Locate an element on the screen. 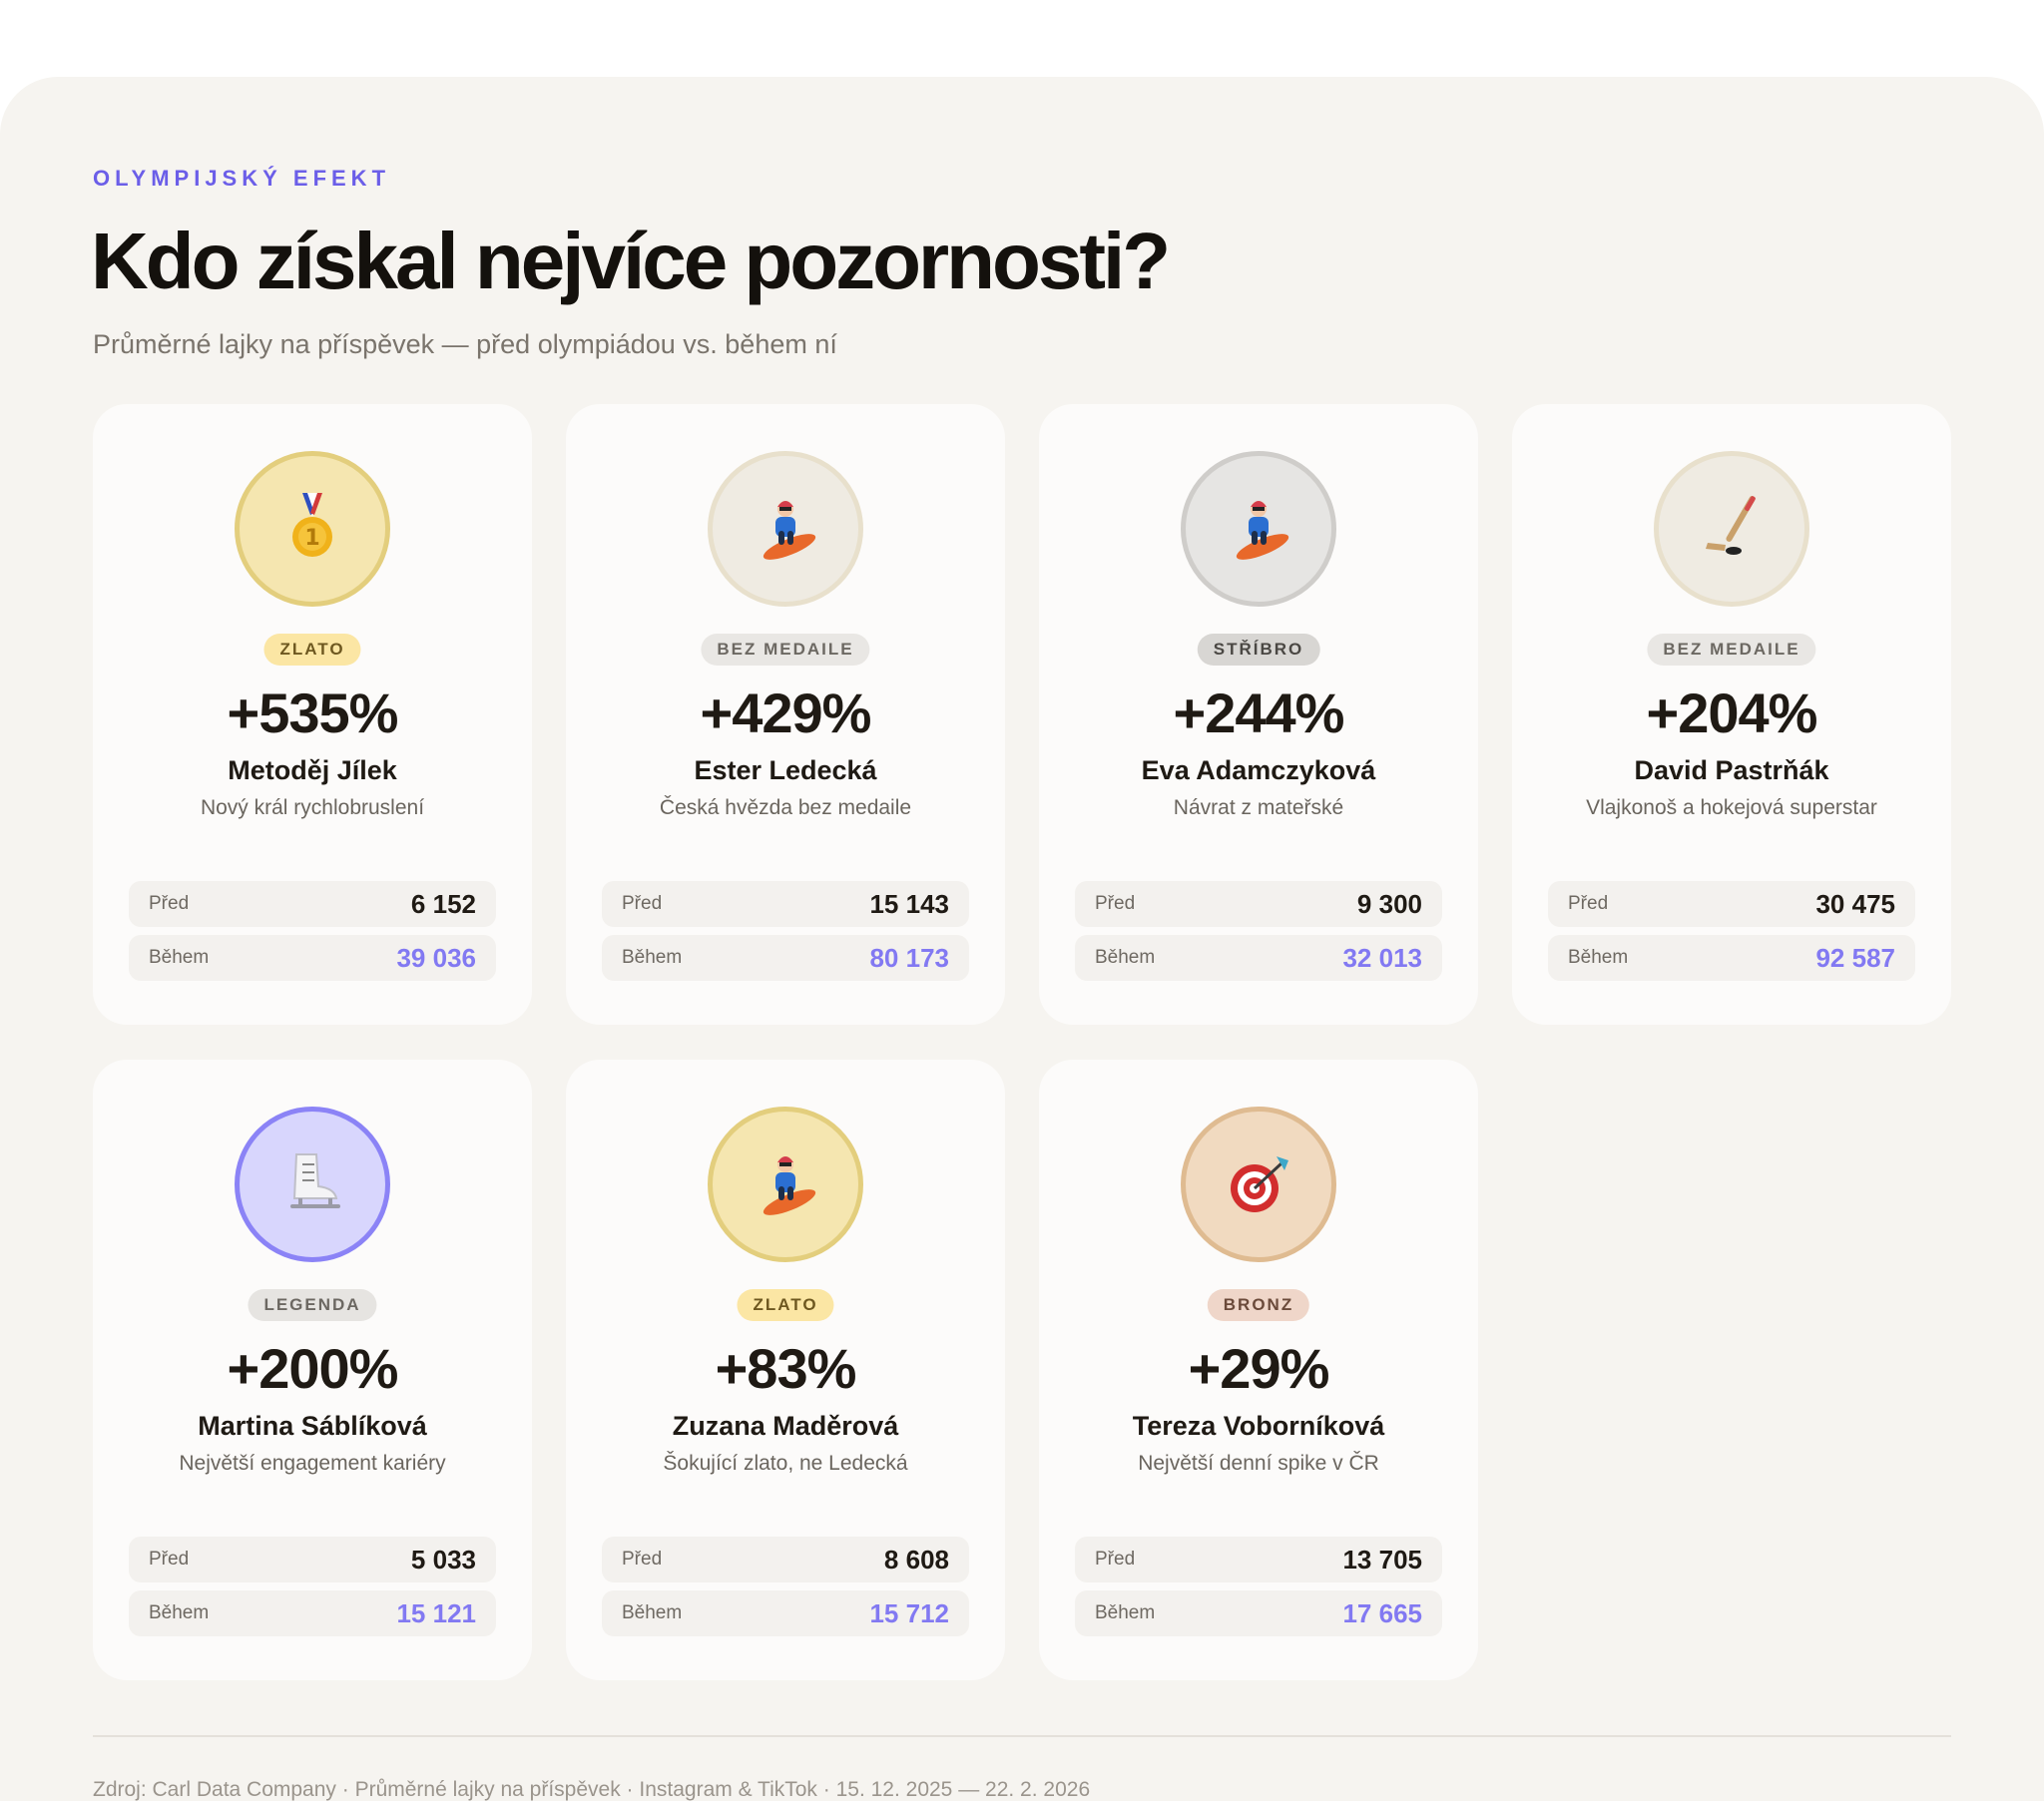 Image resolution: width=2044 pixels, height=1802 pixels. stat-before-value: 5 033 is located at coordinates (443, 1559).